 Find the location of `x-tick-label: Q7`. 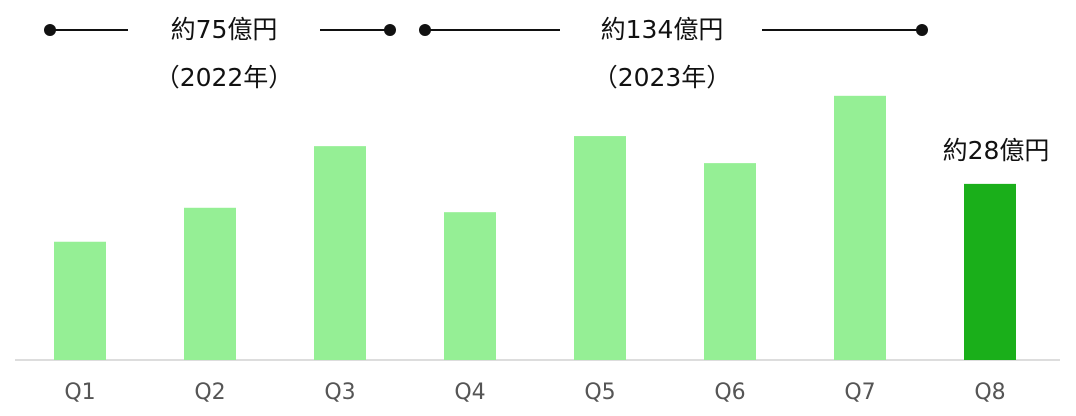

x-tick-label: Q7 is located at coordinates (859, 392).